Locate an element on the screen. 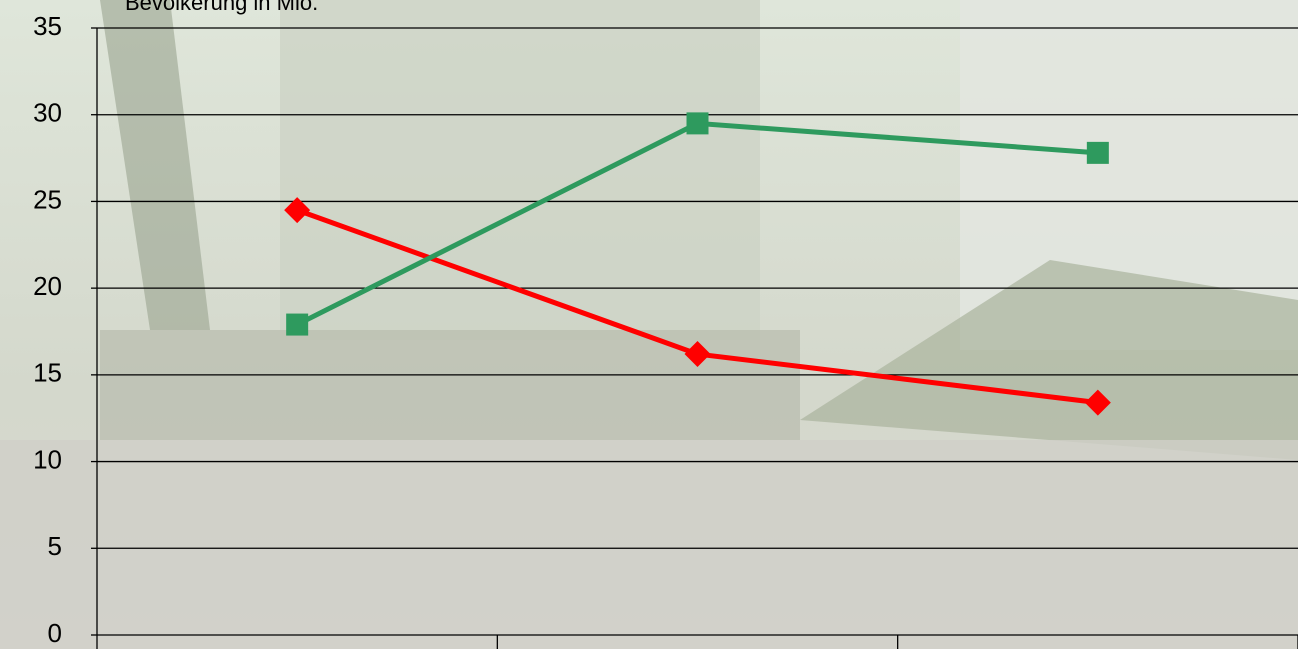  y-tick-label: 35 is located at coordinates (47, 26).